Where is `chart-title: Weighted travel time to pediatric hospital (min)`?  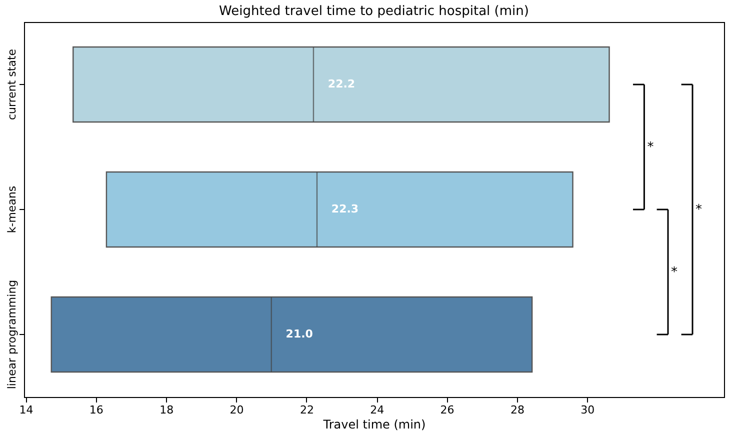 chart-title: Weighted travel time to pediatric hospital (min) is located at coordinates (374, 11).